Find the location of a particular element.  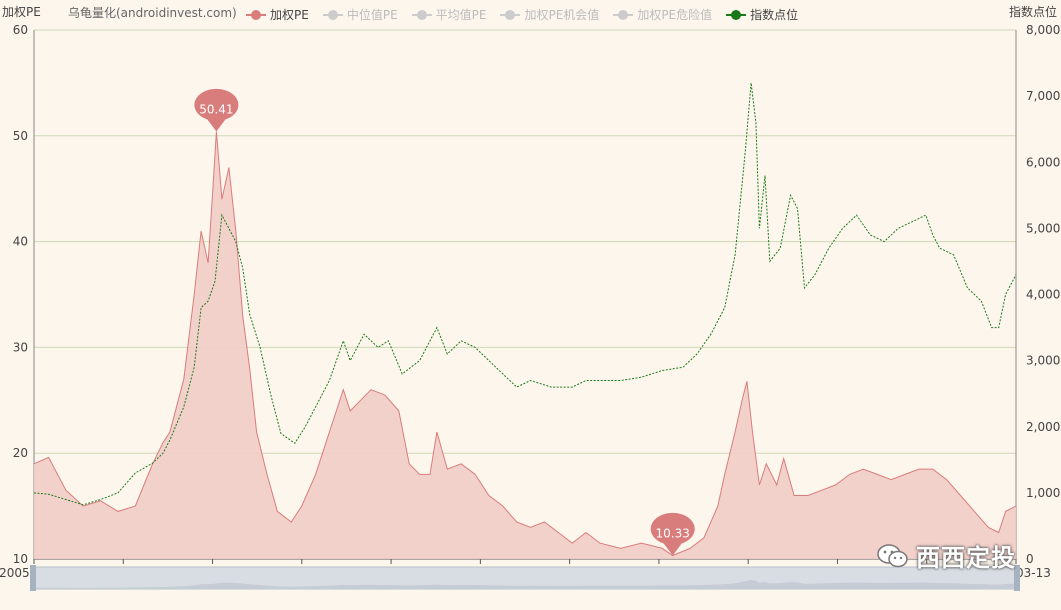

legend-item-weighted-pe: 加权PE is located at coordinates (277, 14).